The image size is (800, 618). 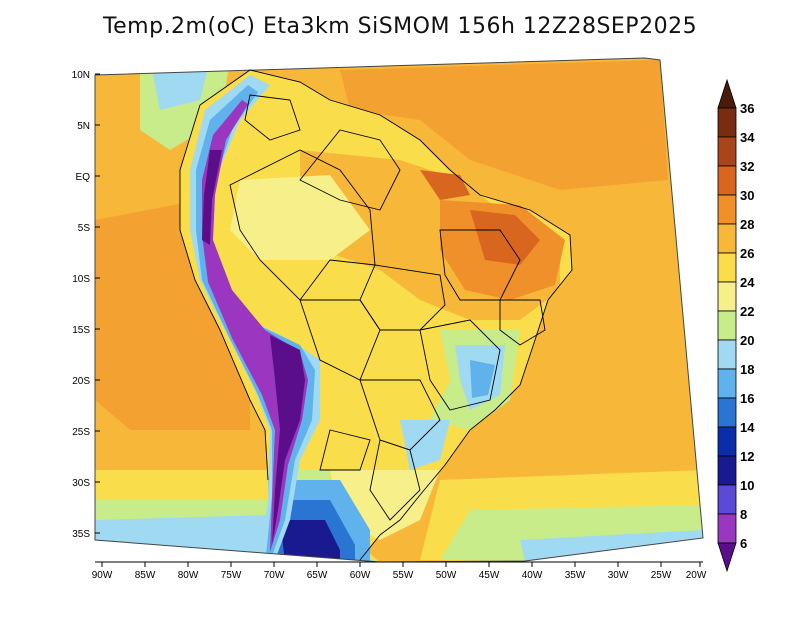 I want to click on colorbar-label: 34, so click(x=747, y=137).